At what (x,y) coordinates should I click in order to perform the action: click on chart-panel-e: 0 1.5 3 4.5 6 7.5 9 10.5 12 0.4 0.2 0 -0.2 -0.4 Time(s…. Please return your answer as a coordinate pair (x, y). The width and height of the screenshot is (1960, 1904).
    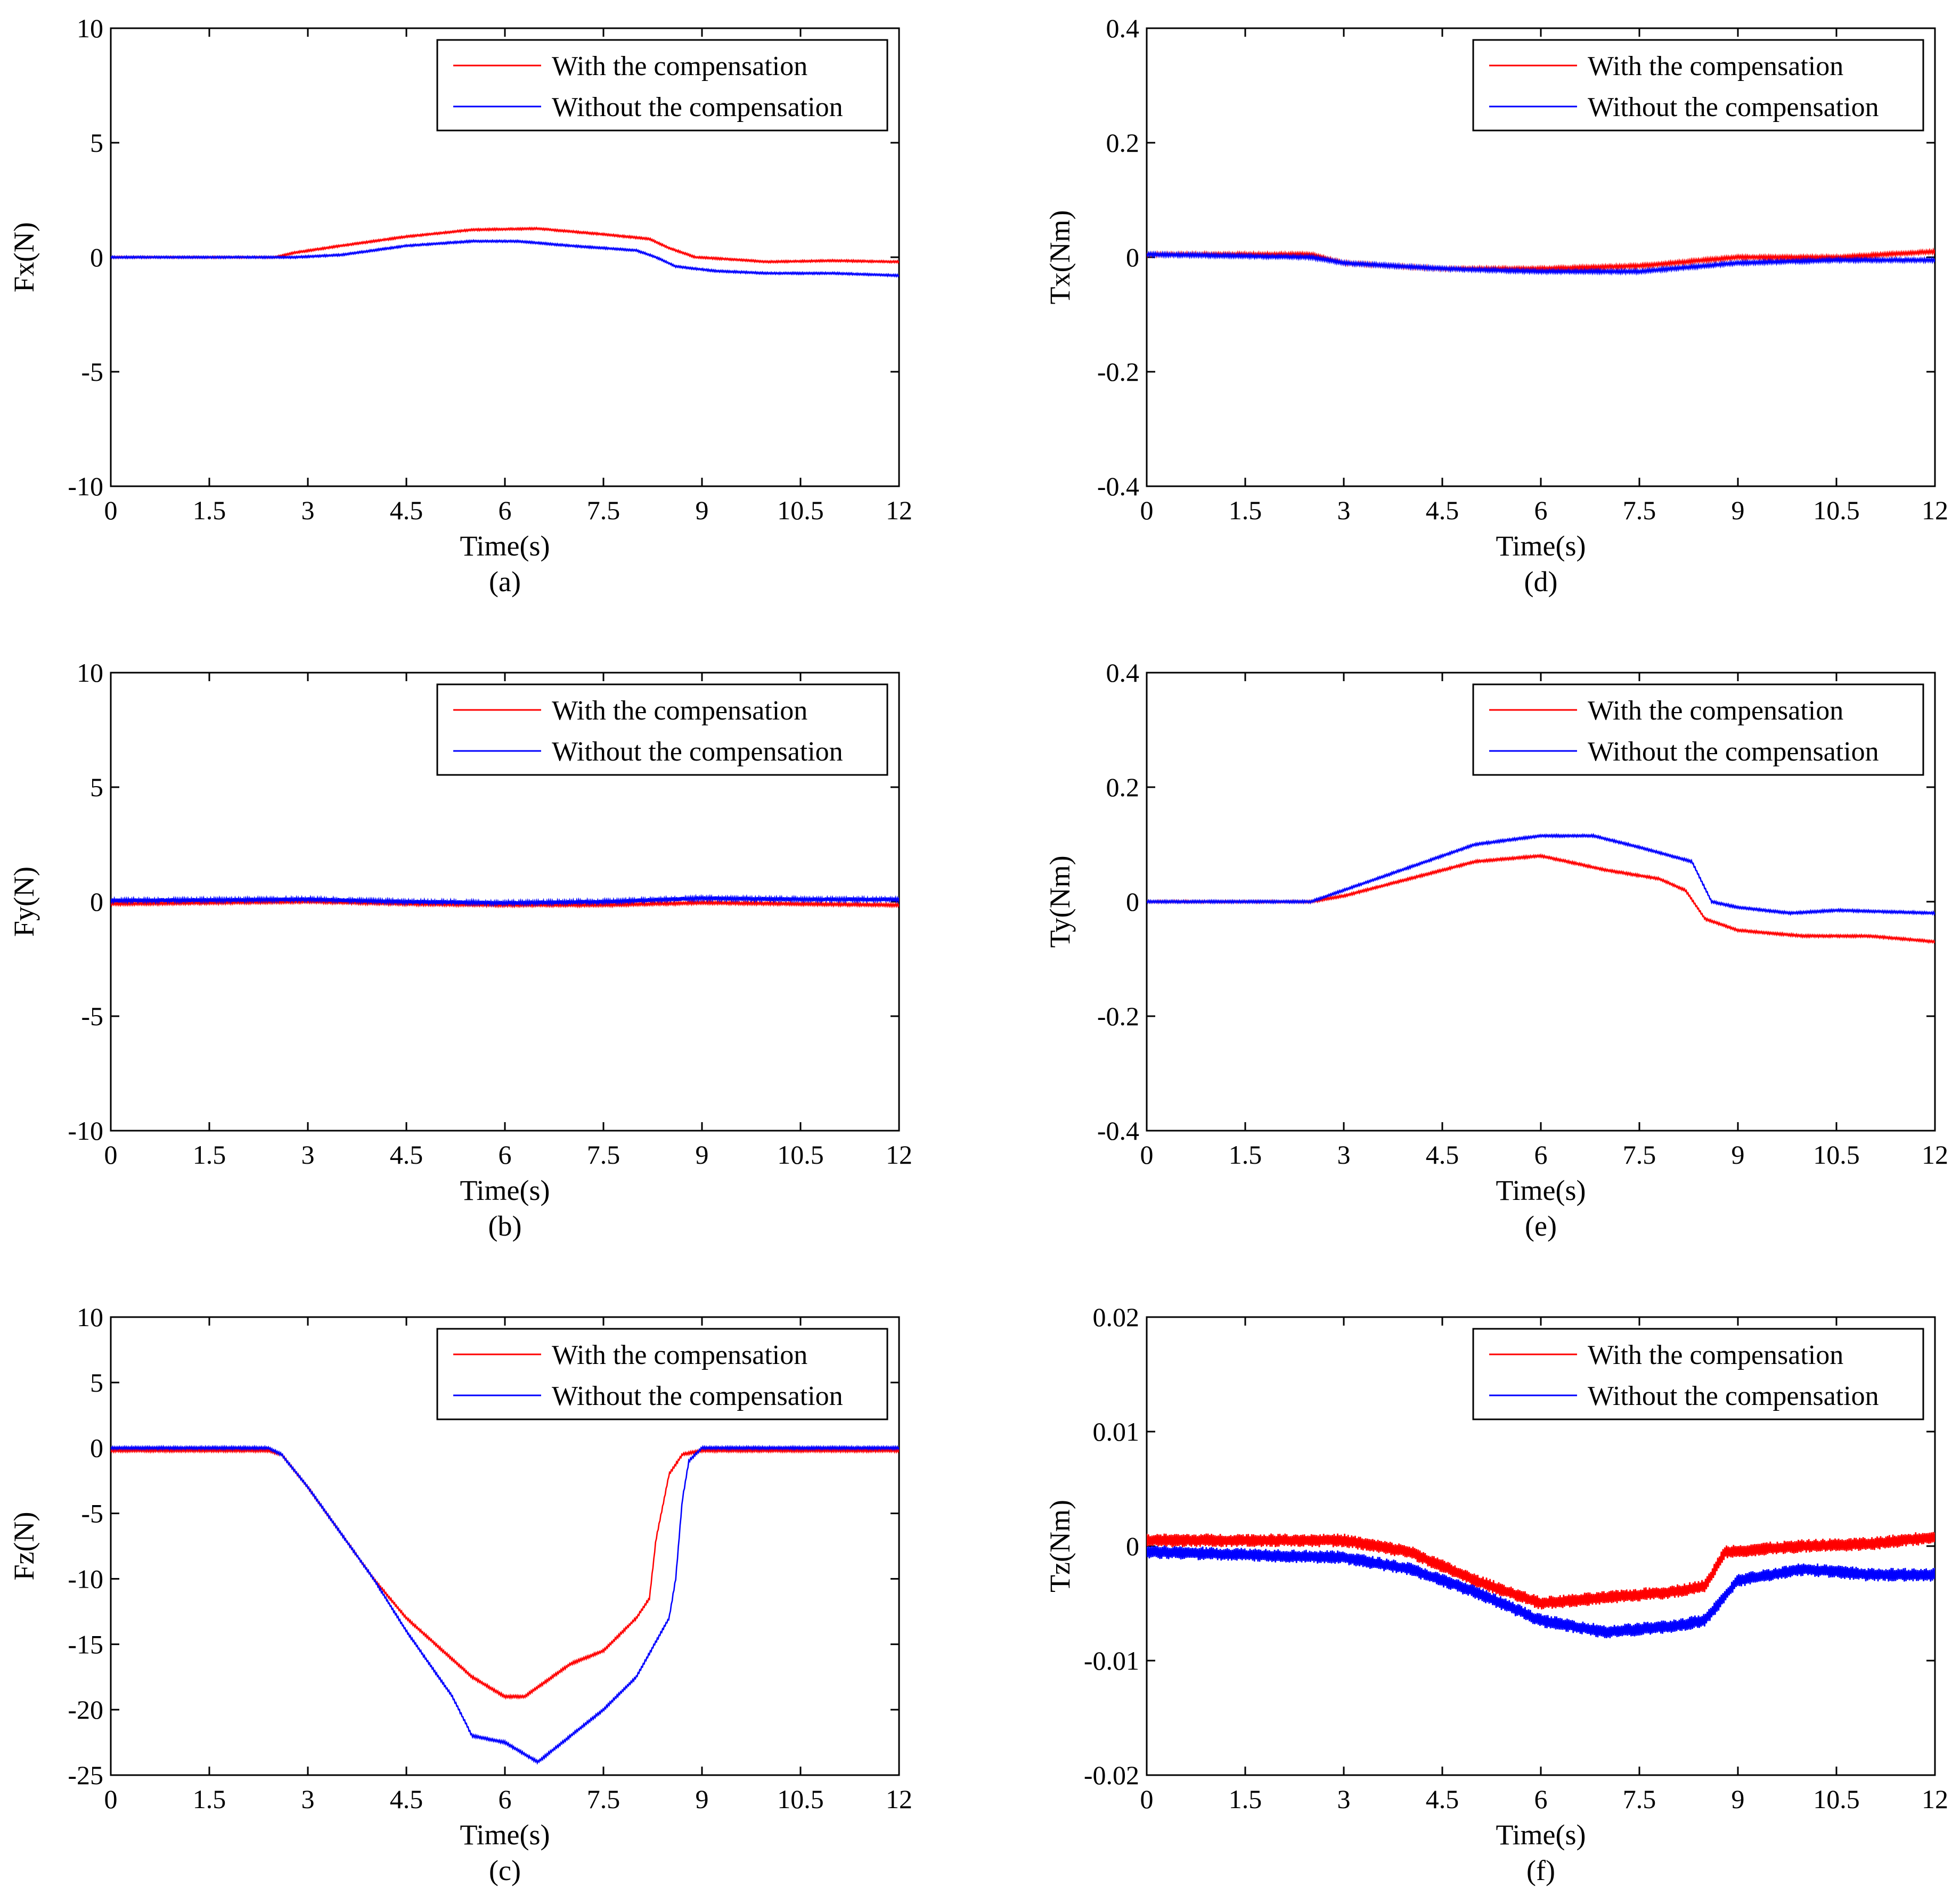
    Looking at the image, I should click on (1496, 950).